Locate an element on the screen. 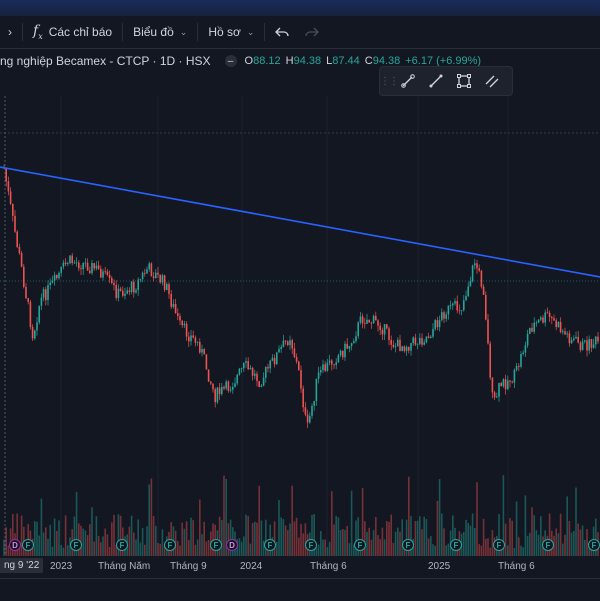  redo-button is located at coordinates (312, 32).